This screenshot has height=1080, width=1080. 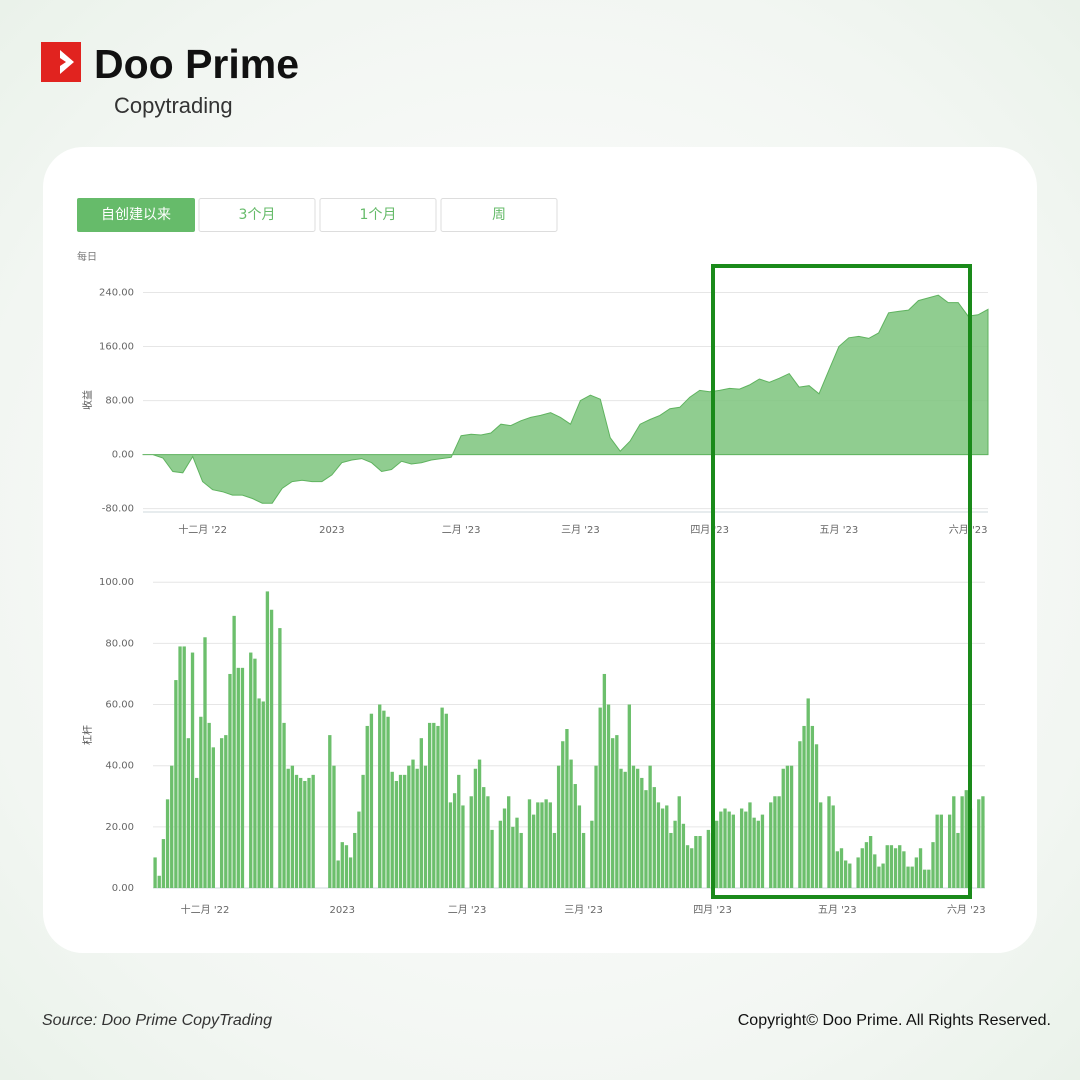 I want to click on tab-label: 自创建以来, so click(x=136, y=215).